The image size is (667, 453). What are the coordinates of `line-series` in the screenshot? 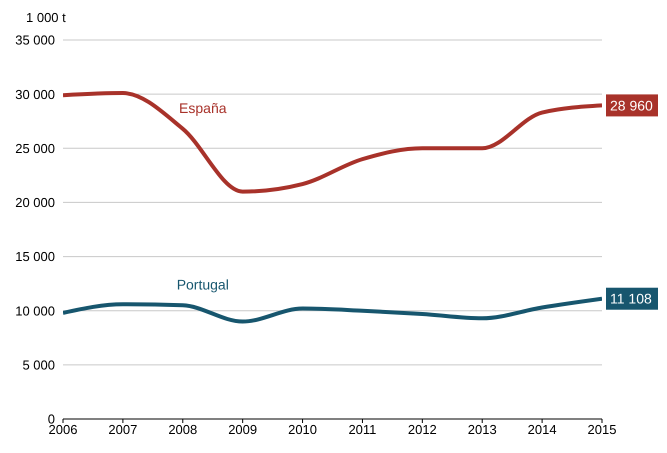 It's located at (332, 310).